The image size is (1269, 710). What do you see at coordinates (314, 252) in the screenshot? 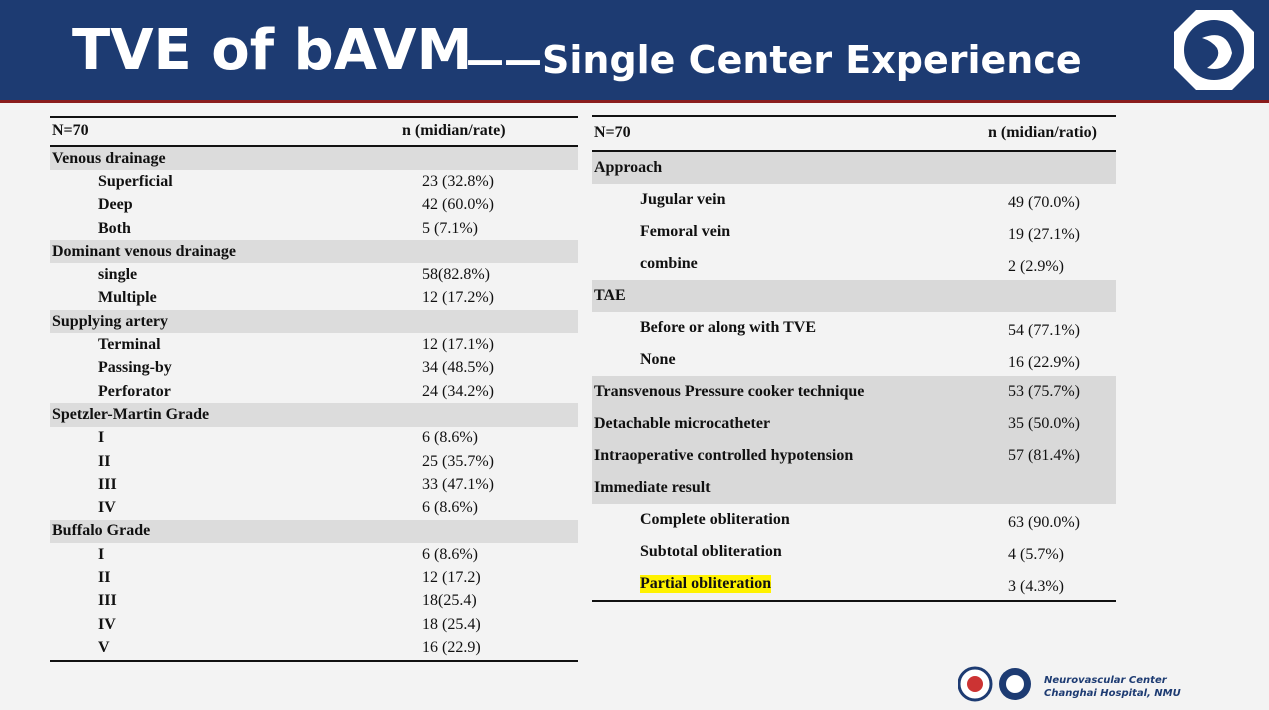
I see `section-row: Dominant venous drainage` at bounding box center [314, 252].